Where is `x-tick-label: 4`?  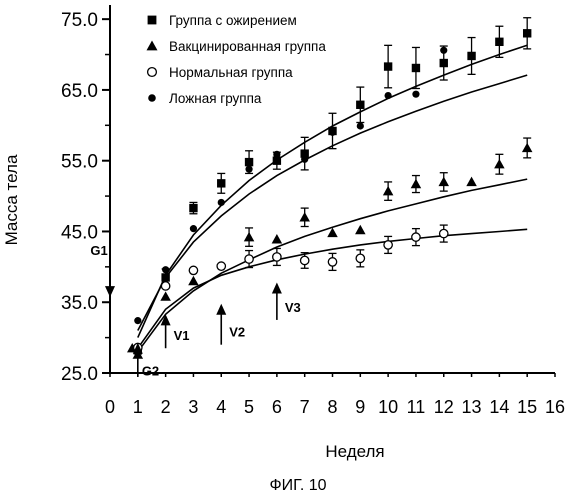 x-tick-label: 4 is located at coordinates (221, 407).